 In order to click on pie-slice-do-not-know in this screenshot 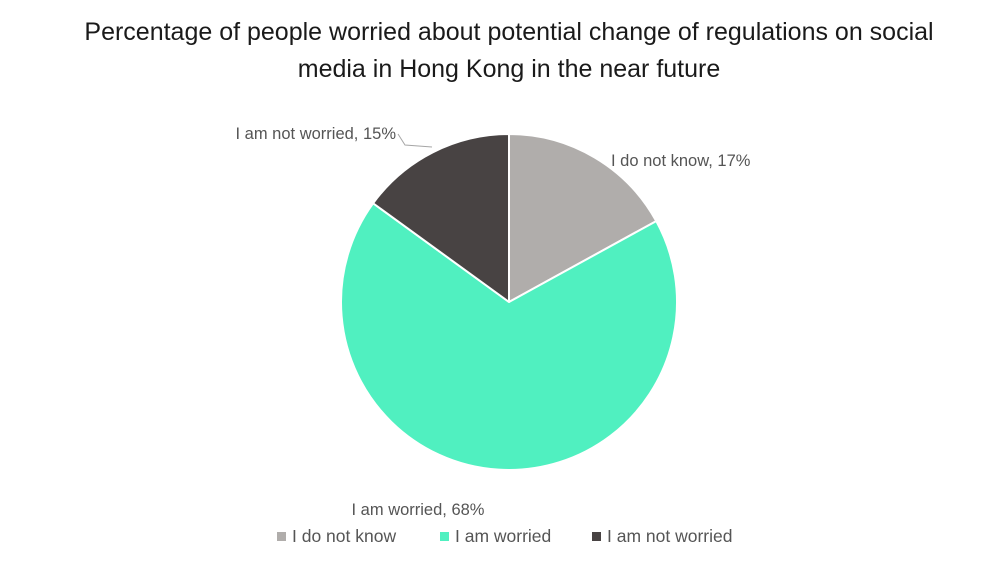, I will do `click(583, 218)`.